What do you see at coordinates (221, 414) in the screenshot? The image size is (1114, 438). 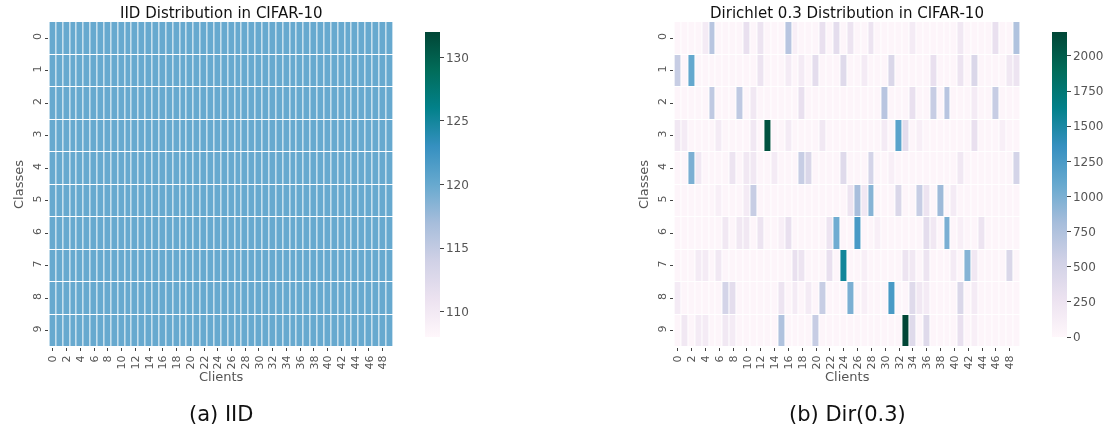 I see `text: (a) IID` at bounding box center [221, 414].